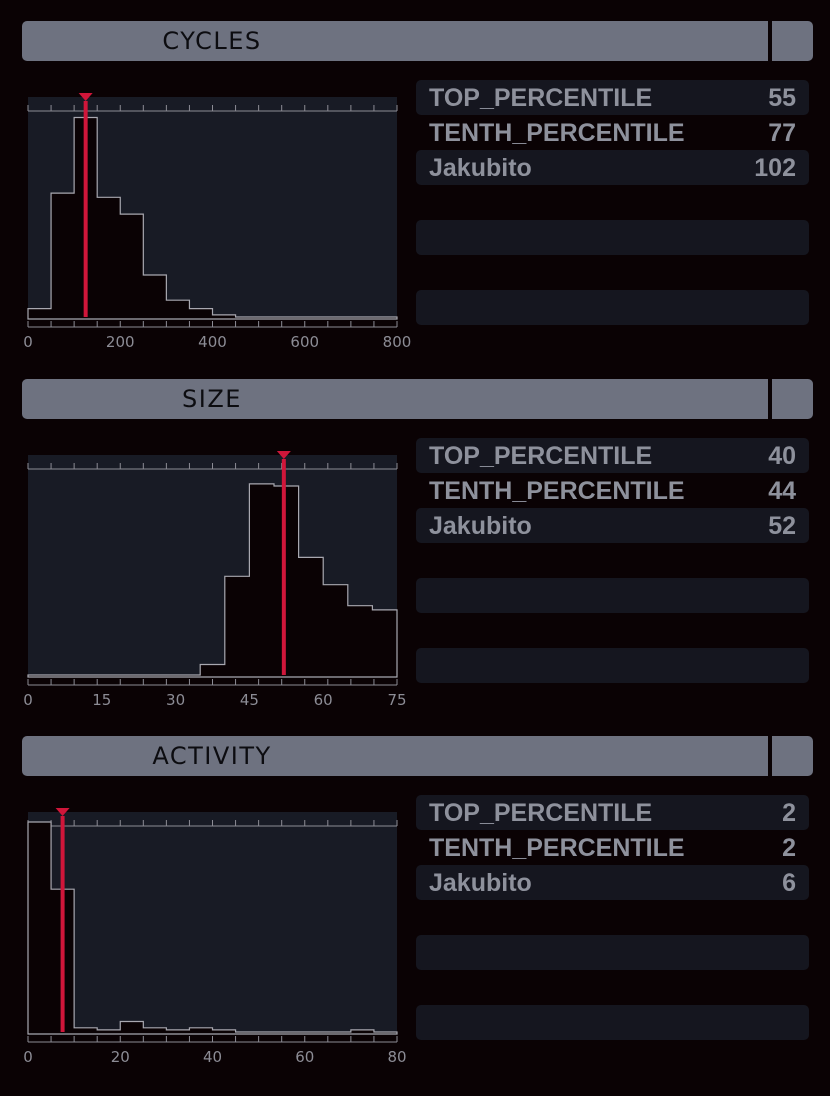 Image resolution: width=830 pixels, height=1096 pixels. Describe the element at coordinates (212, 342) in the screenshot. I see `x-tick-label: 400` at that location.